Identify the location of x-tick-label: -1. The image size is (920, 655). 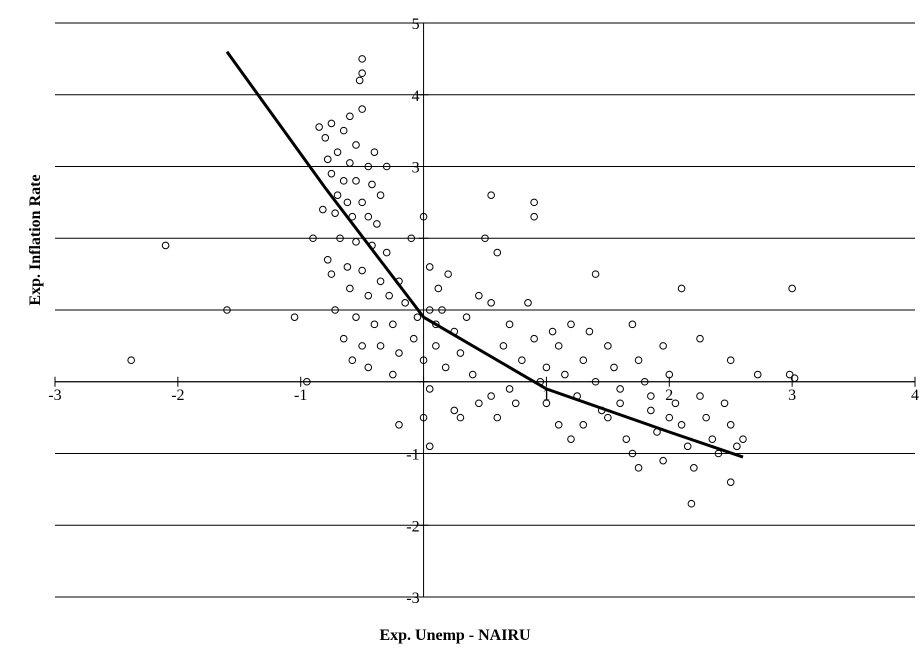
(300, 395).